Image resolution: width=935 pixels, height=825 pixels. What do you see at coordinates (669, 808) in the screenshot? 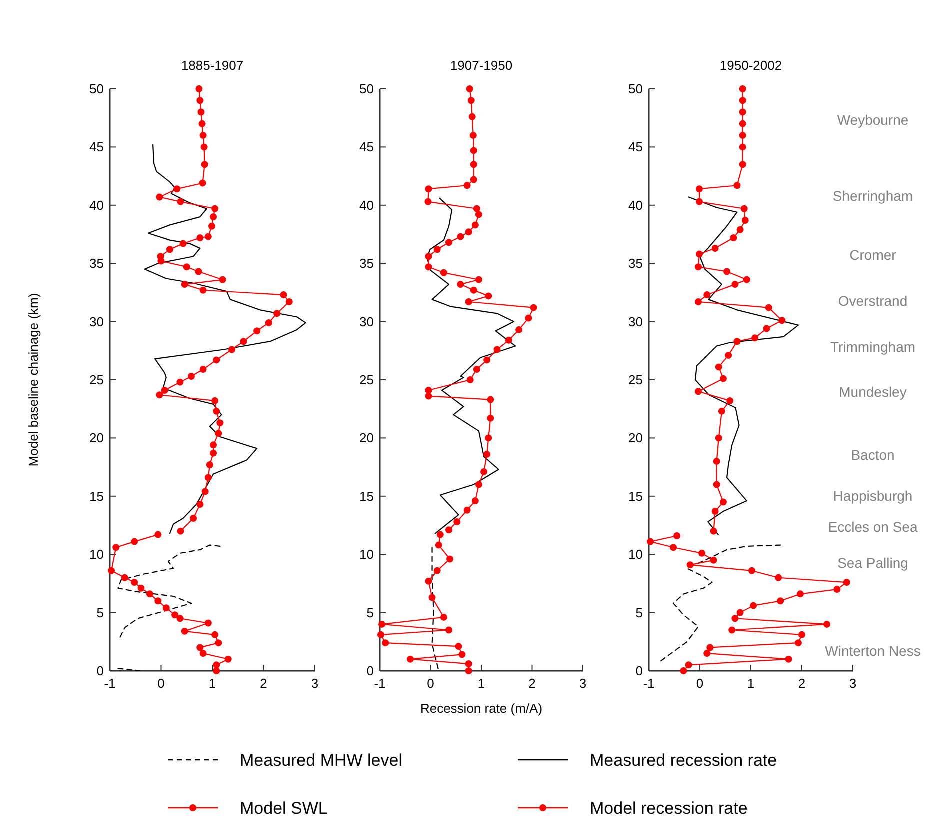
I see `legend-label: Model recession rate` at bounding box center [669, 808].